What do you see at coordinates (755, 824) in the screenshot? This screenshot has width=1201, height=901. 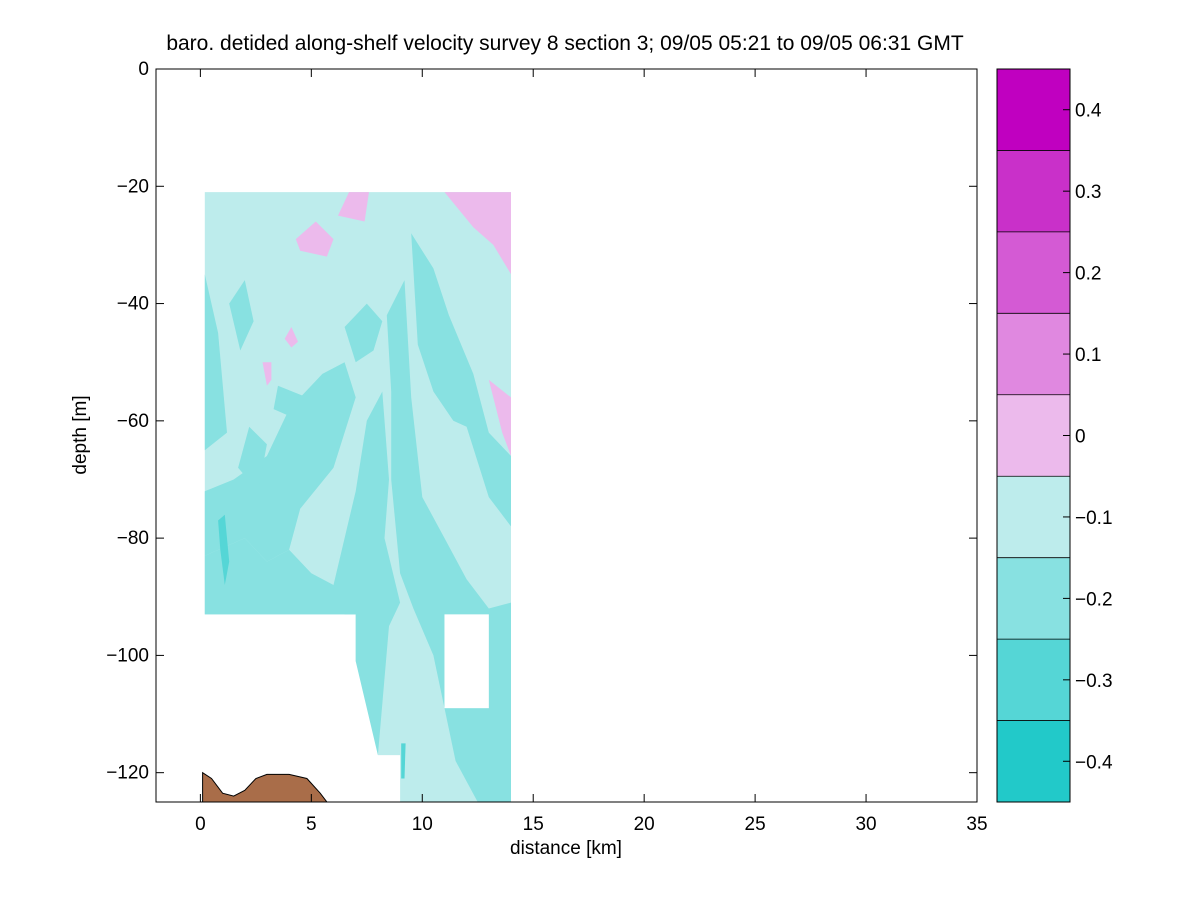 I see `x-tick-label: 25` at bounding box center [755, 824].